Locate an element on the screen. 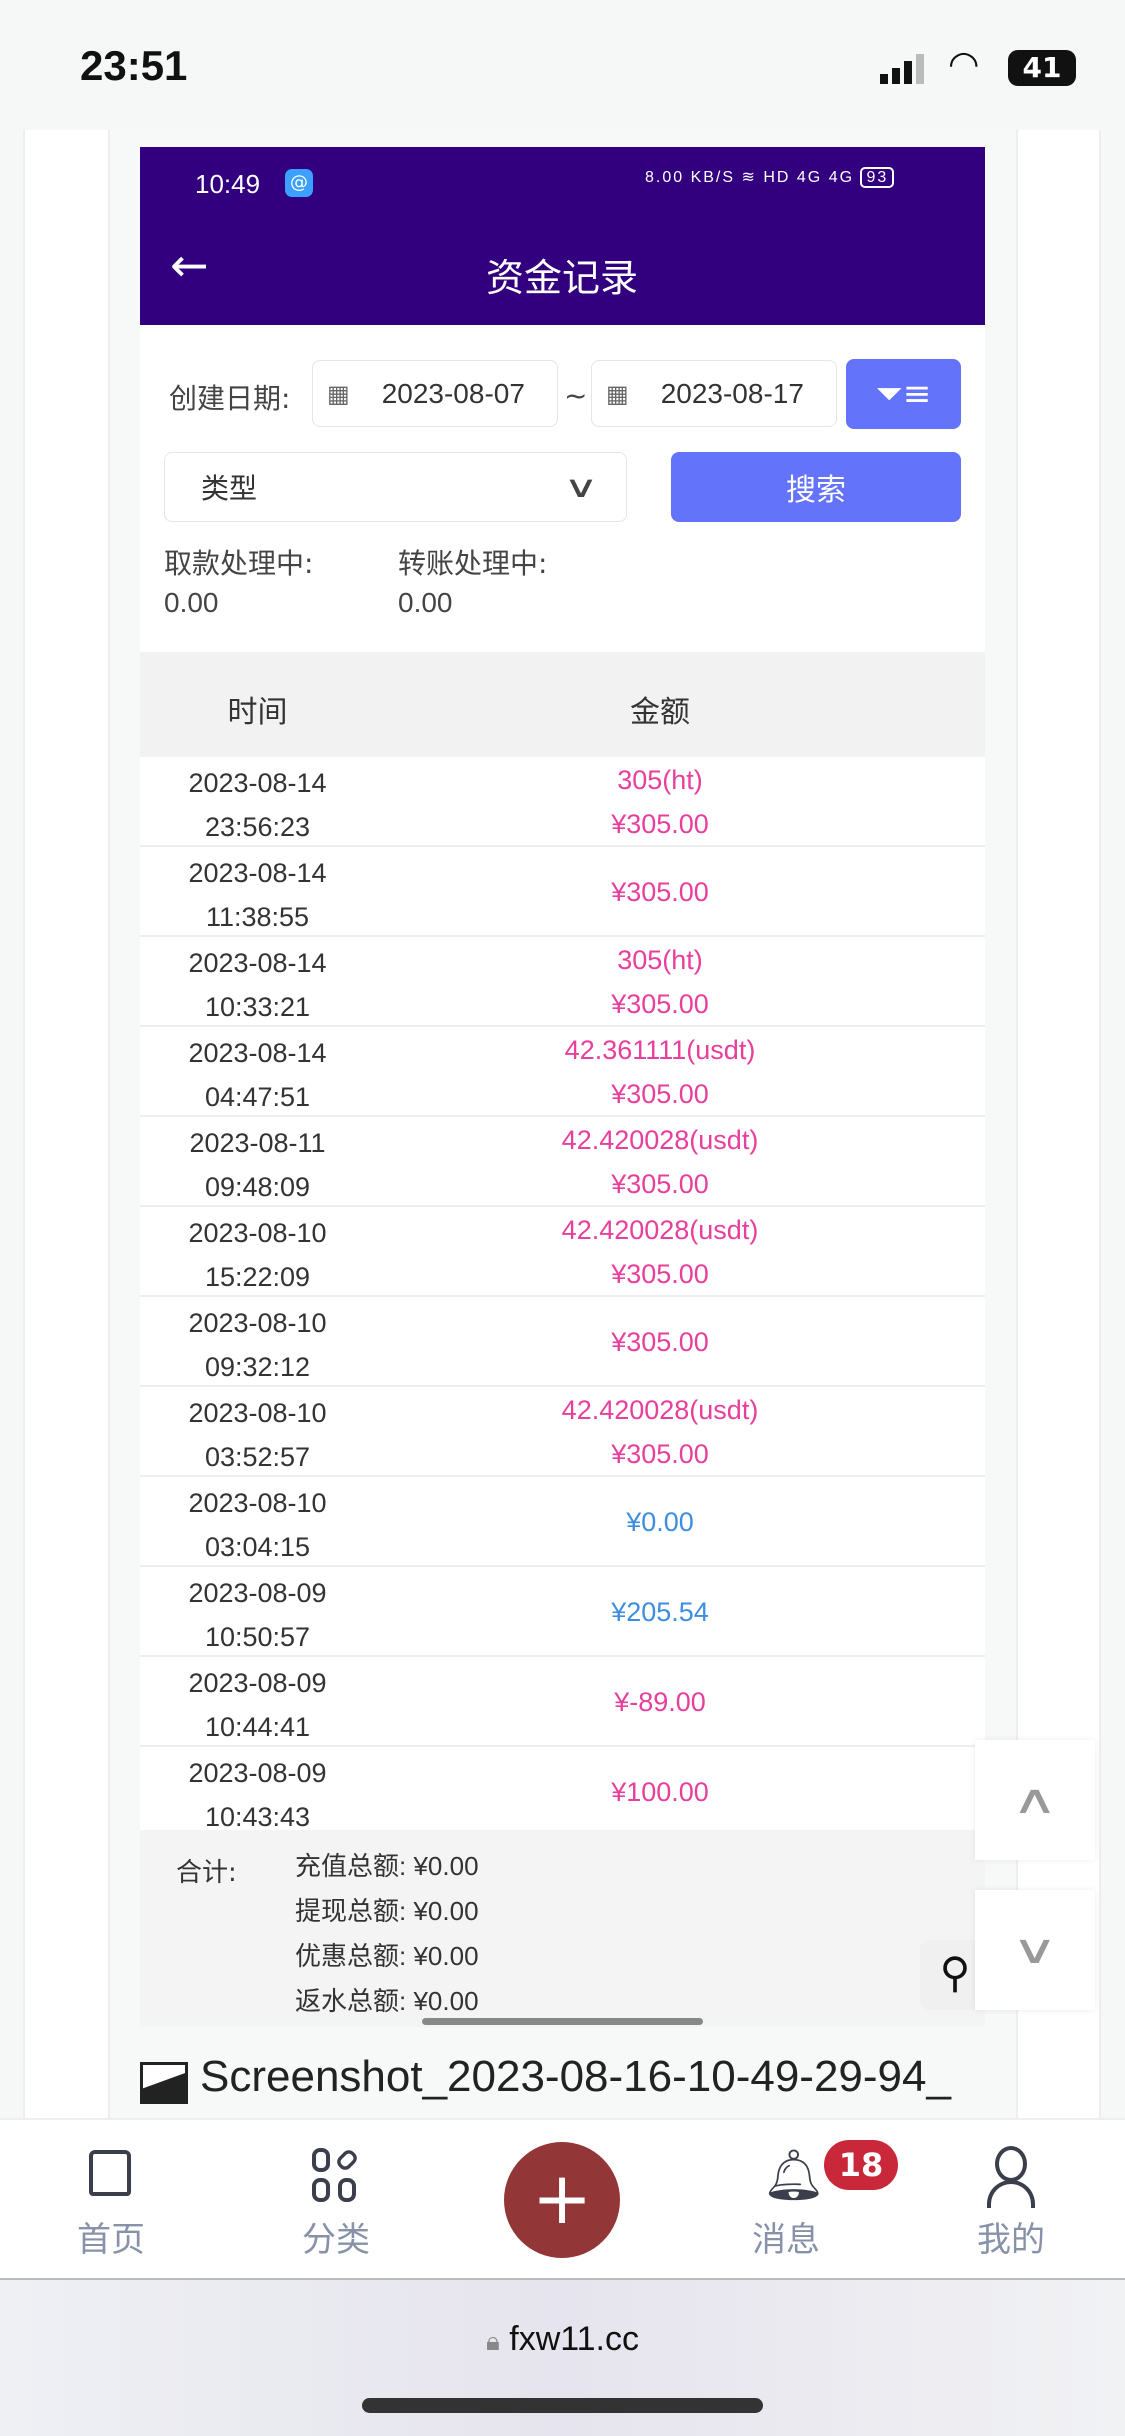 This screenshot has width=1125, height=2436. row-datetime: 2023-08-10 03:04:15 is located at coordinates (257, 1525).